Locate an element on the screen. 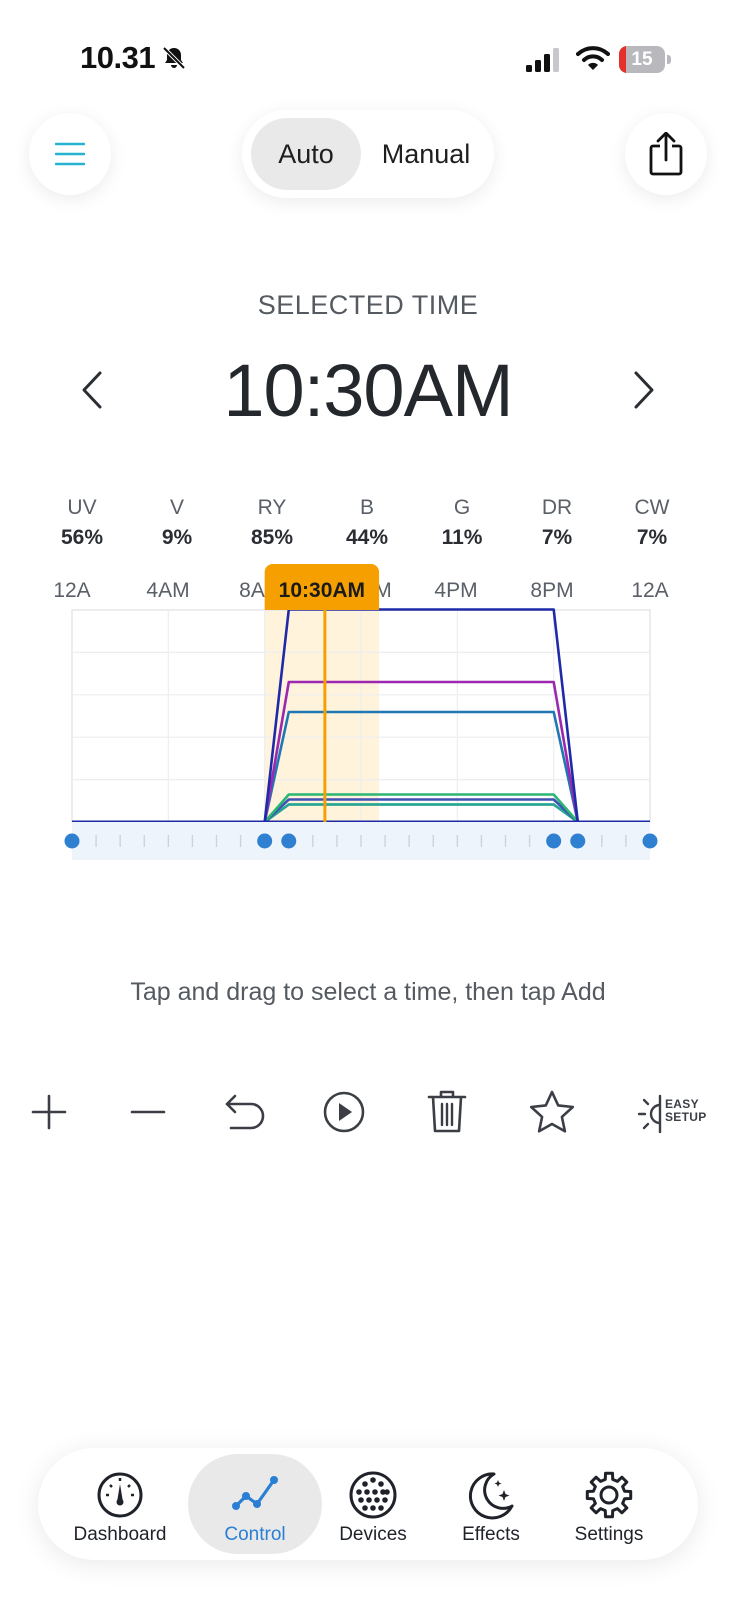 Image resolution: width=736 pixels, height=1600 pixels. nav-effects: Effects is located at coordinates (491, 1504).